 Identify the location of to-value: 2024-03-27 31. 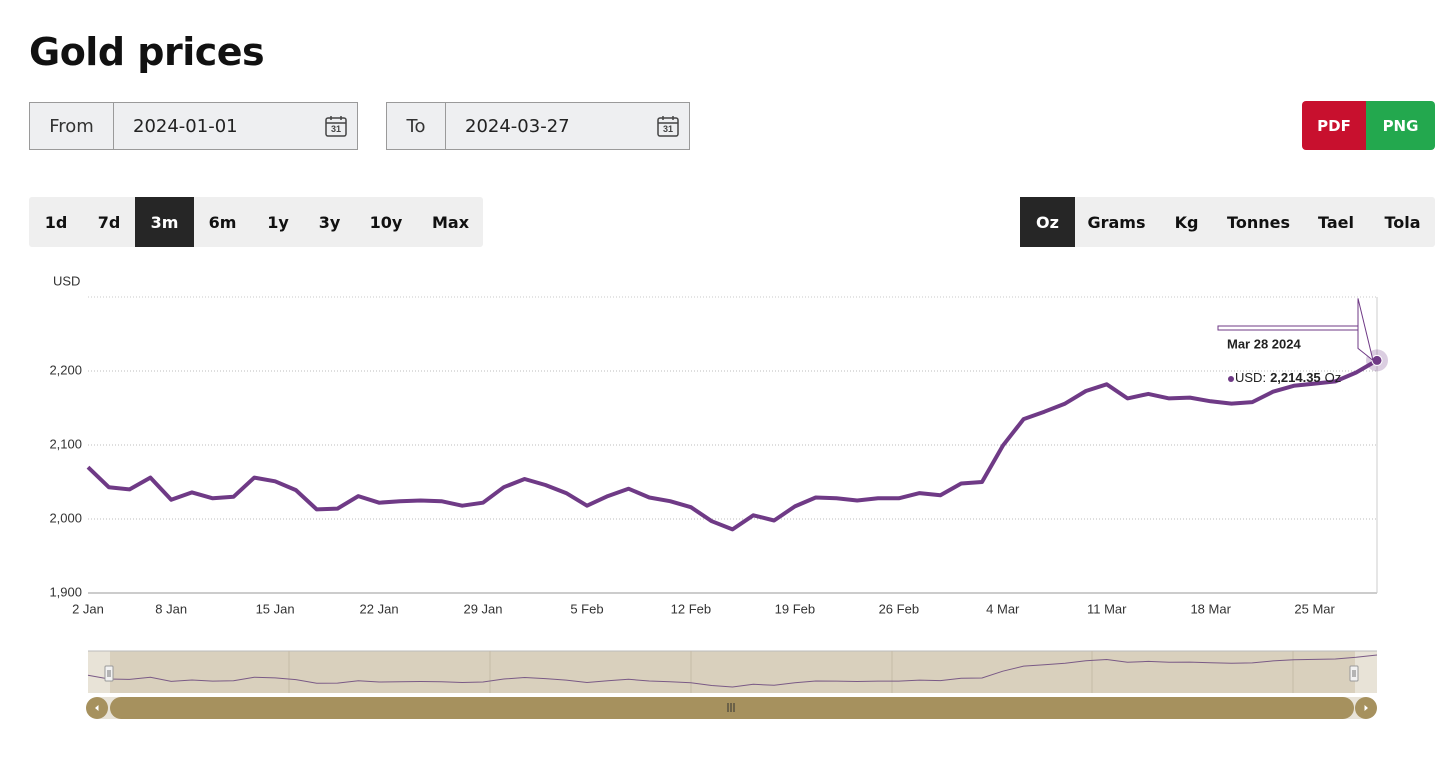
(567, 126).